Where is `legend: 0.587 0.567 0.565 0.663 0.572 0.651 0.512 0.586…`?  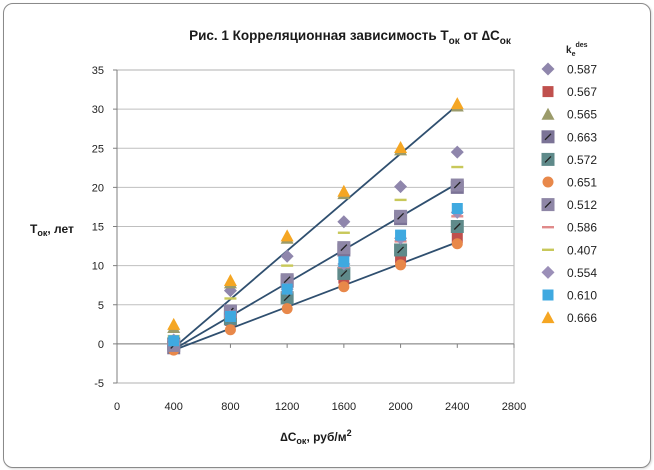
legend: 0.587 0.567 0.565 0.663 0.572 0.651 0.512 0.586… is located at coordinates (569, 193).